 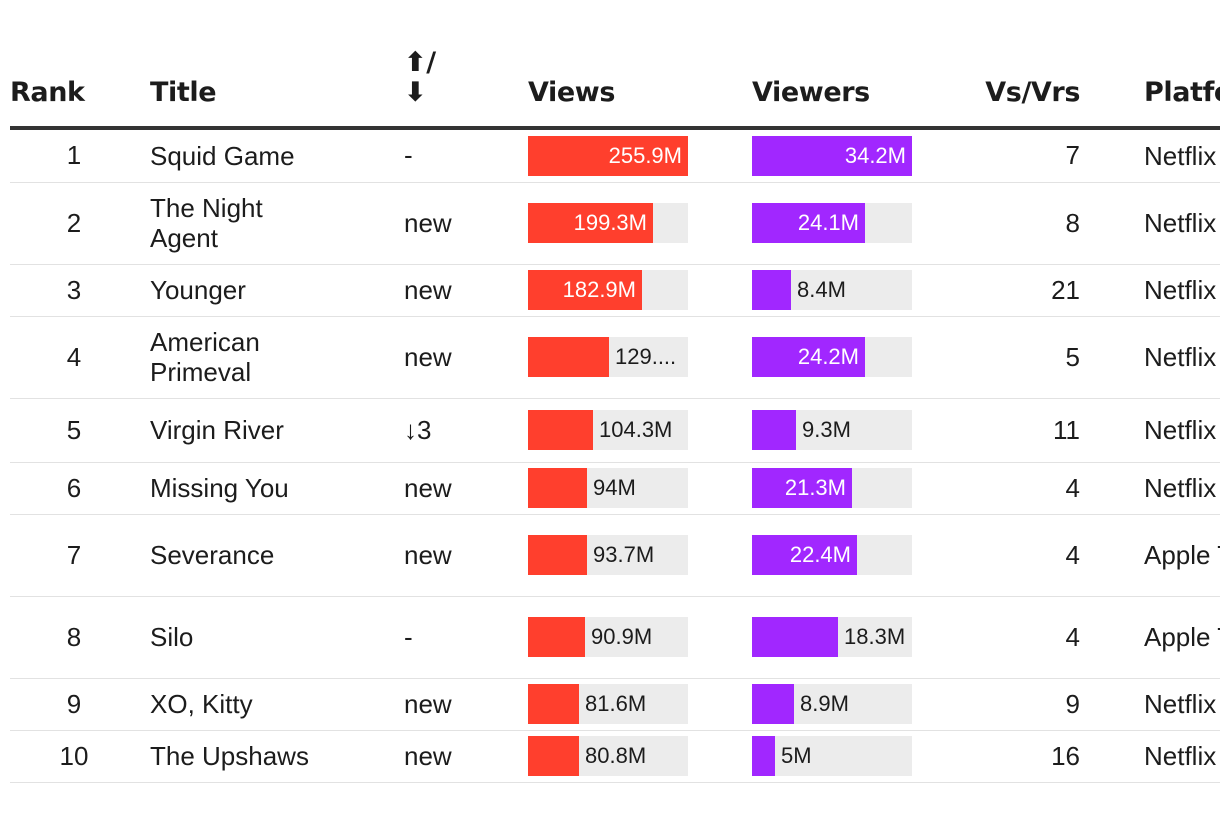 I want to click on views-cell: 255.9M, so click(x=640, y=155).